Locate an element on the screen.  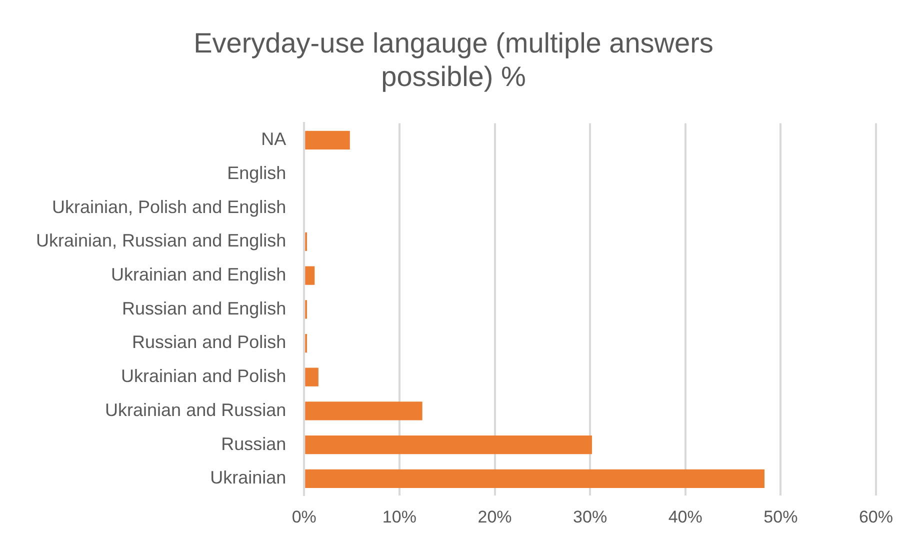
y-tick-label: Russian and Polish is located at coordinates (209, 342).